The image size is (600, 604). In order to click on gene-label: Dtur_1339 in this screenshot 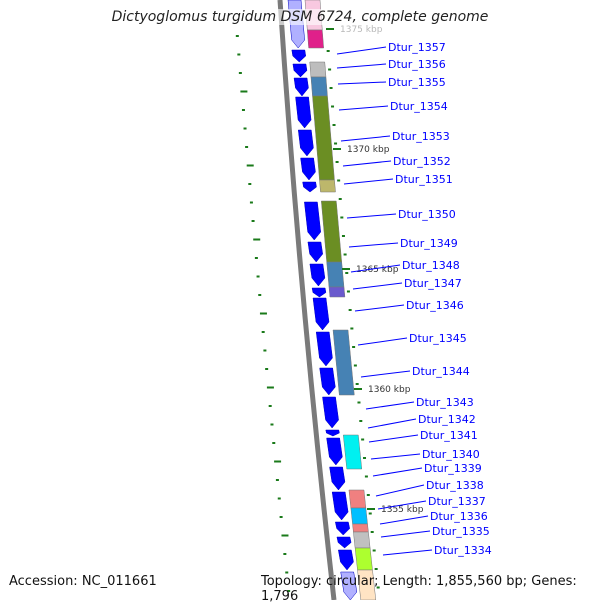, I will do `click(453, 468)`.